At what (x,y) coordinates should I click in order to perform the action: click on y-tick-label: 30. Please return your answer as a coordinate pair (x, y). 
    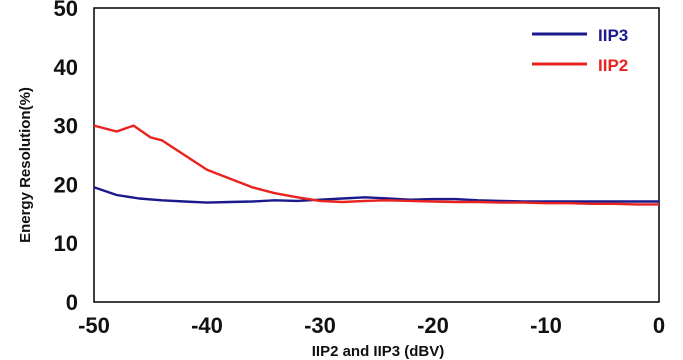
    Looking at the image, I should click on (66, 126).